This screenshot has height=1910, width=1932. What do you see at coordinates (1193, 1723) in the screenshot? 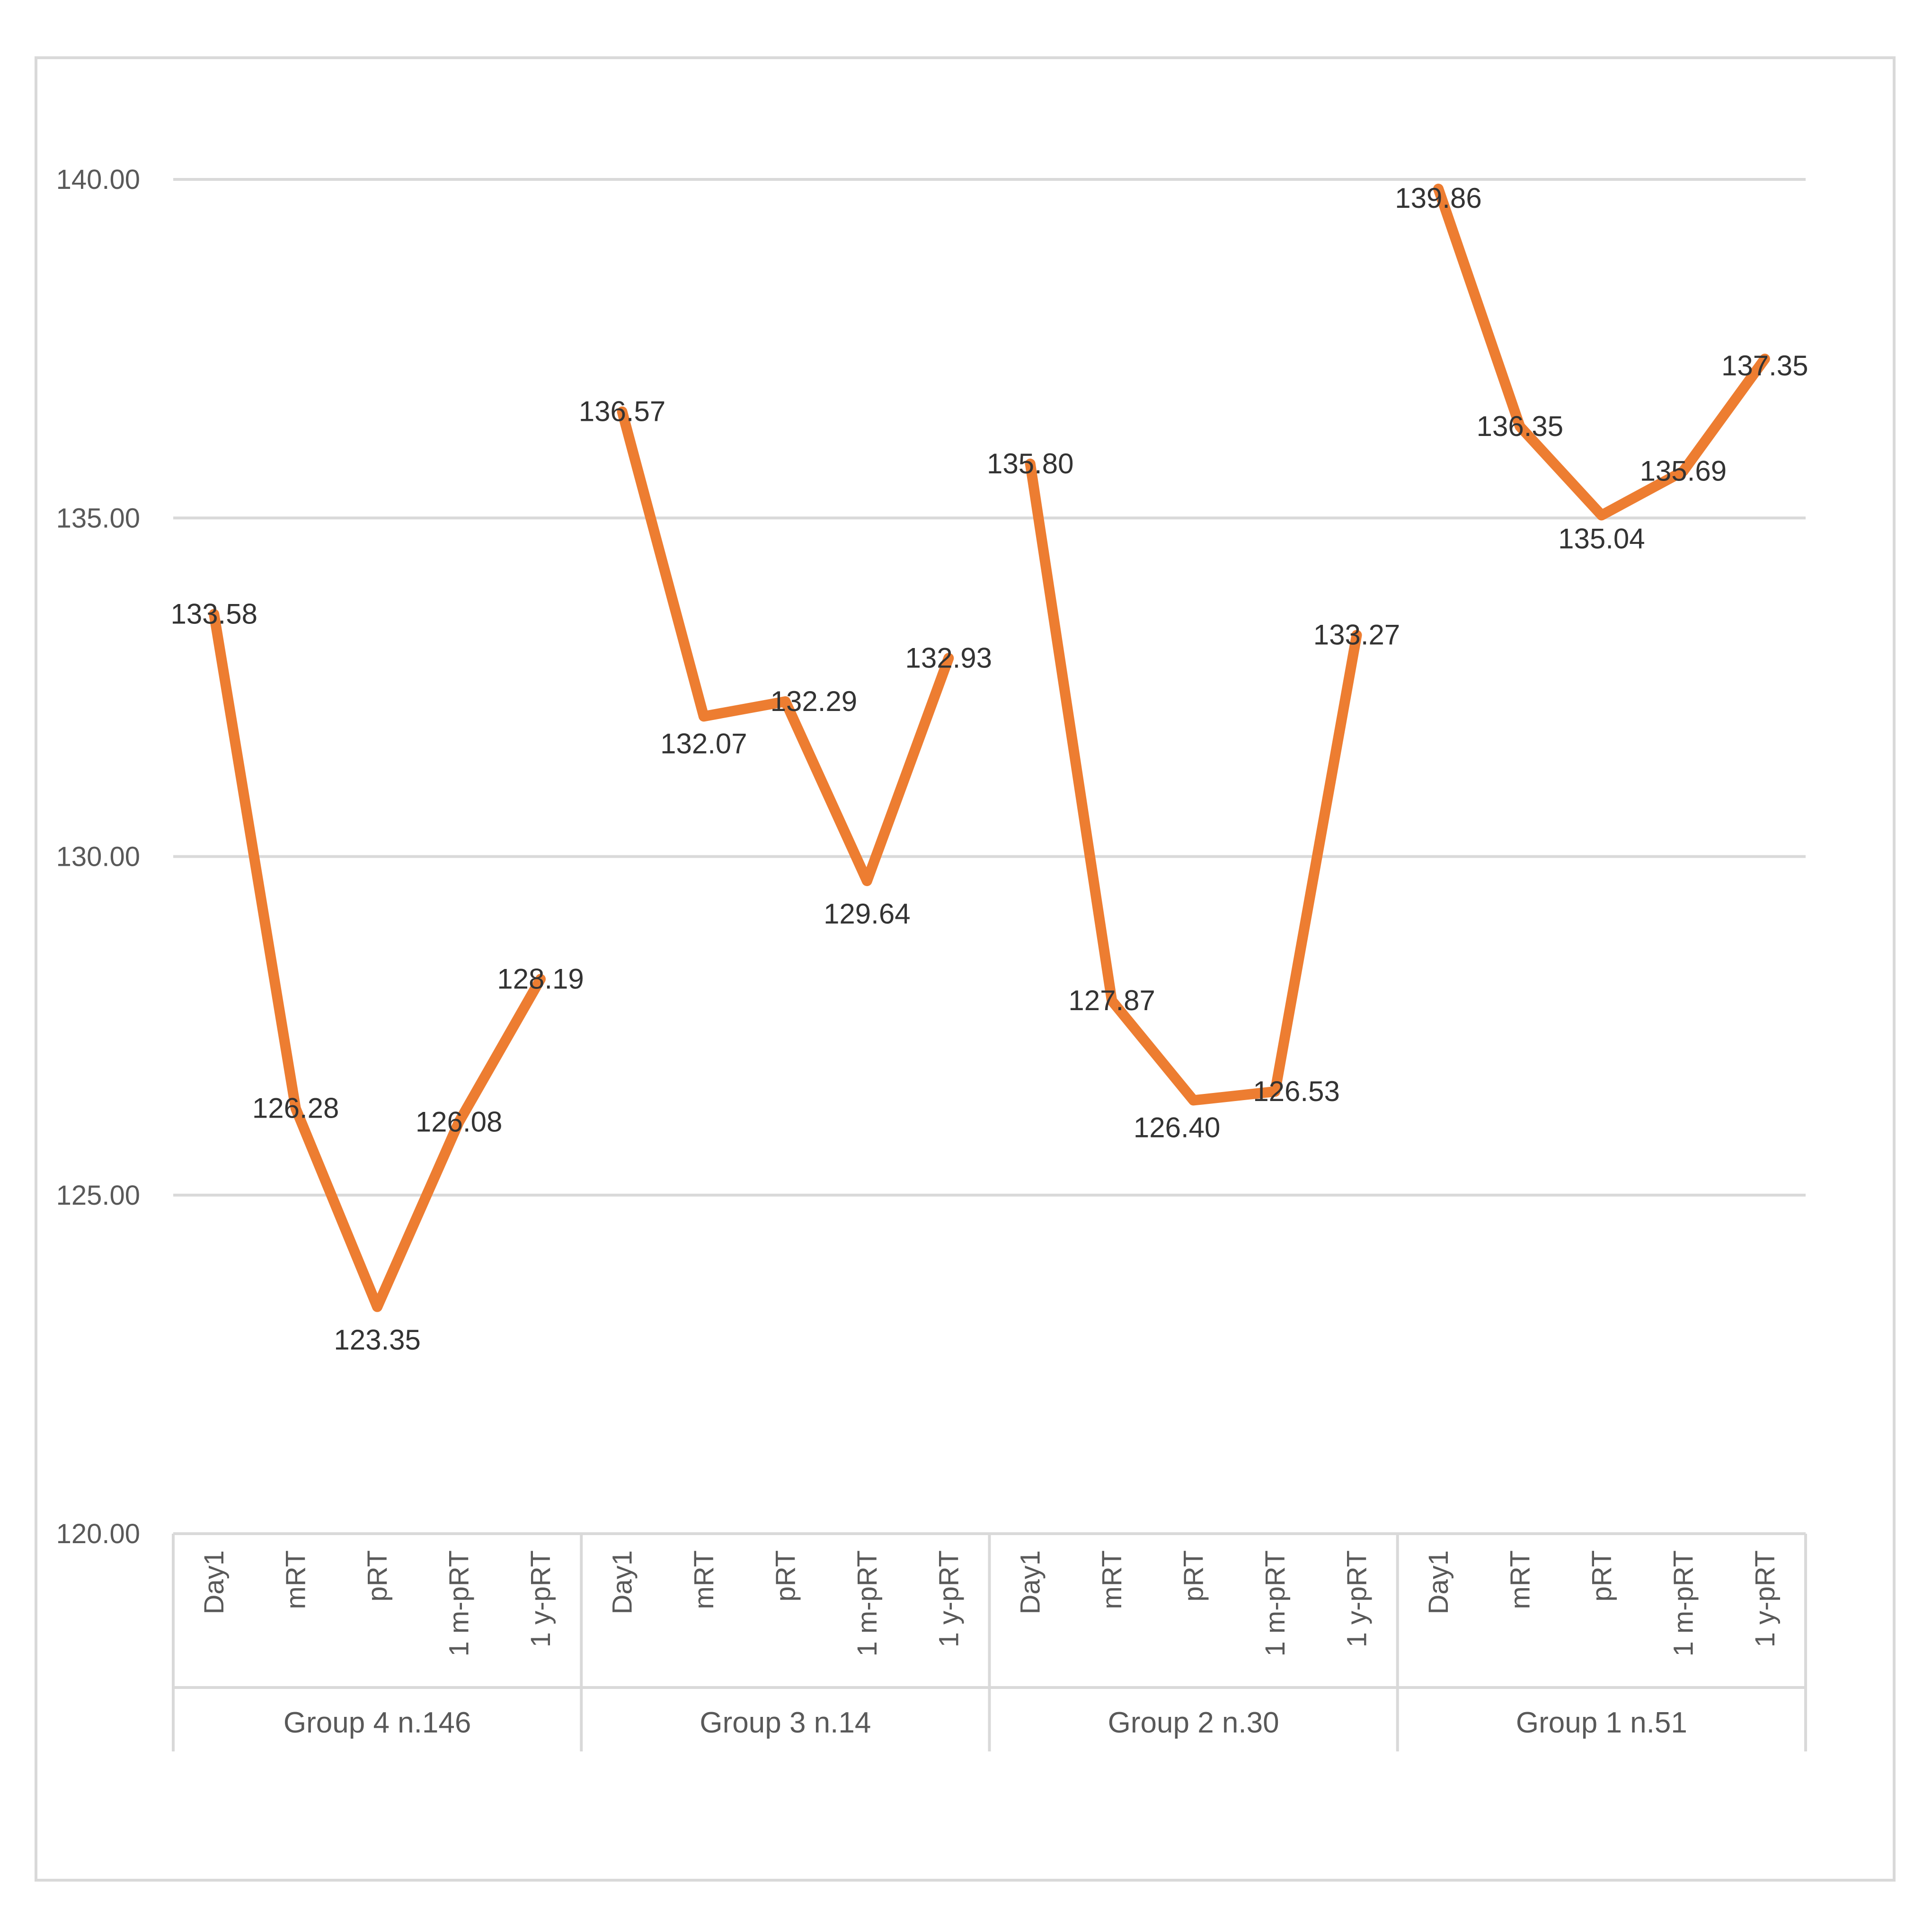
I see `group-label: Group 2 n.30` at bounding box center [1193, 1723].